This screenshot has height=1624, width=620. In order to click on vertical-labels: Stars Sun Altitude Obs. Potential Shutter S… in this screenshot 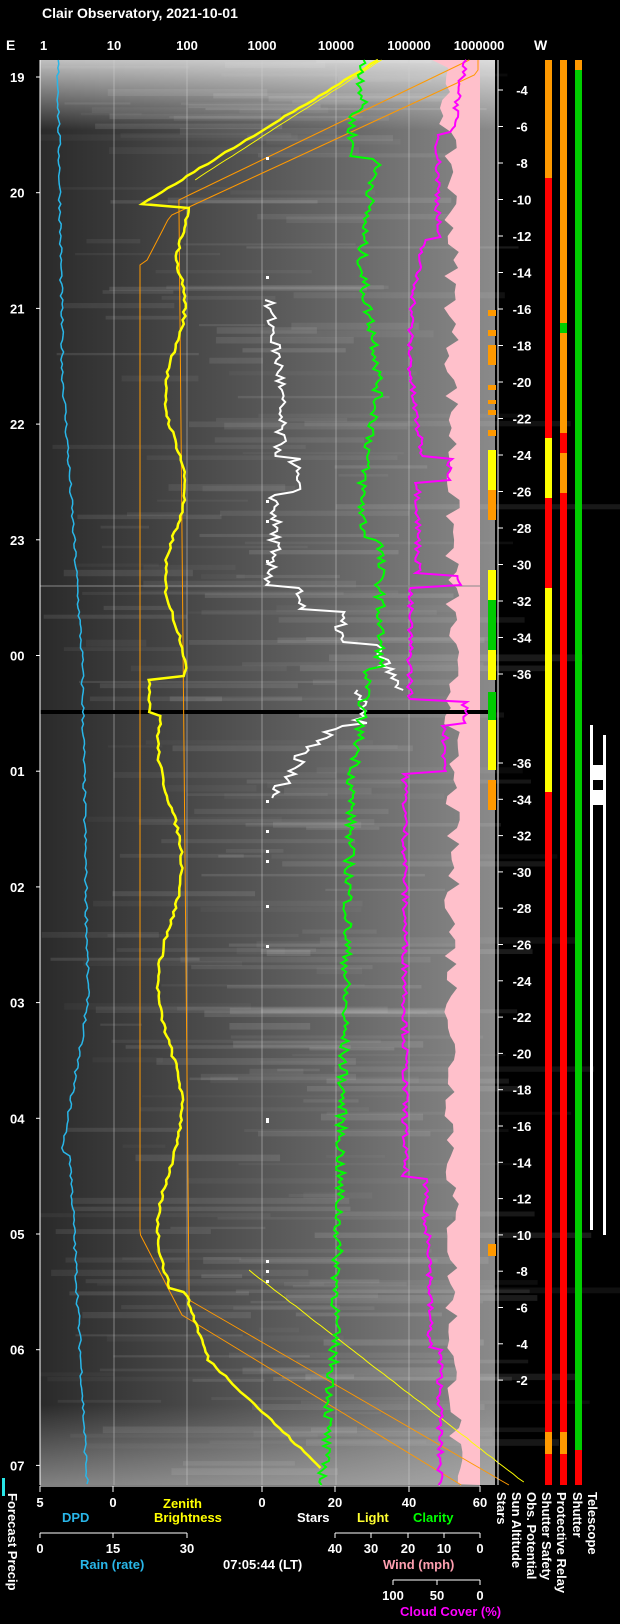, I will do `click(547, 1543)`.